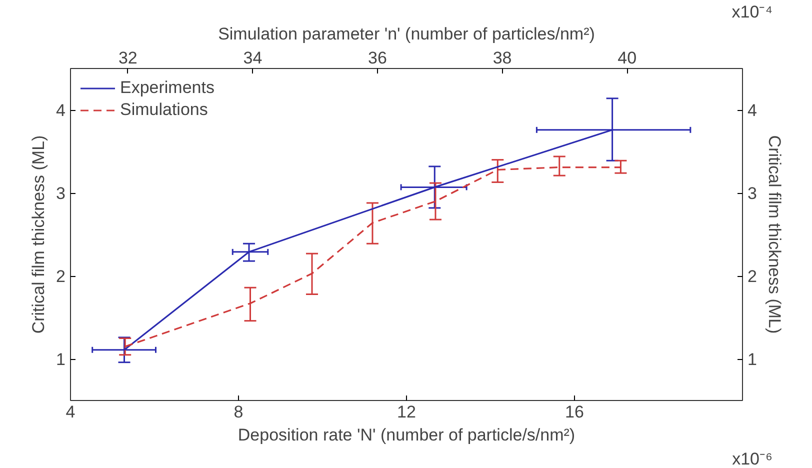  What do you see at coordinates (752, 276) in the screenshot?
I see `y2-tick-label: 2` at bounding box center [752, 276].